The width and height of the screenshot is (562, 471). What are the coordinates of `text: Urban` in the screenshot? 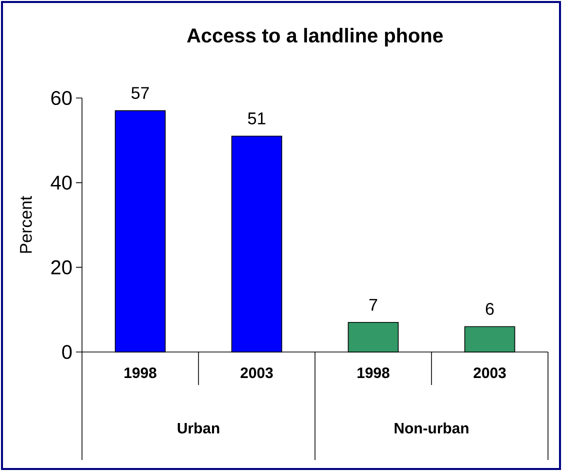 It's located at (199, 428).